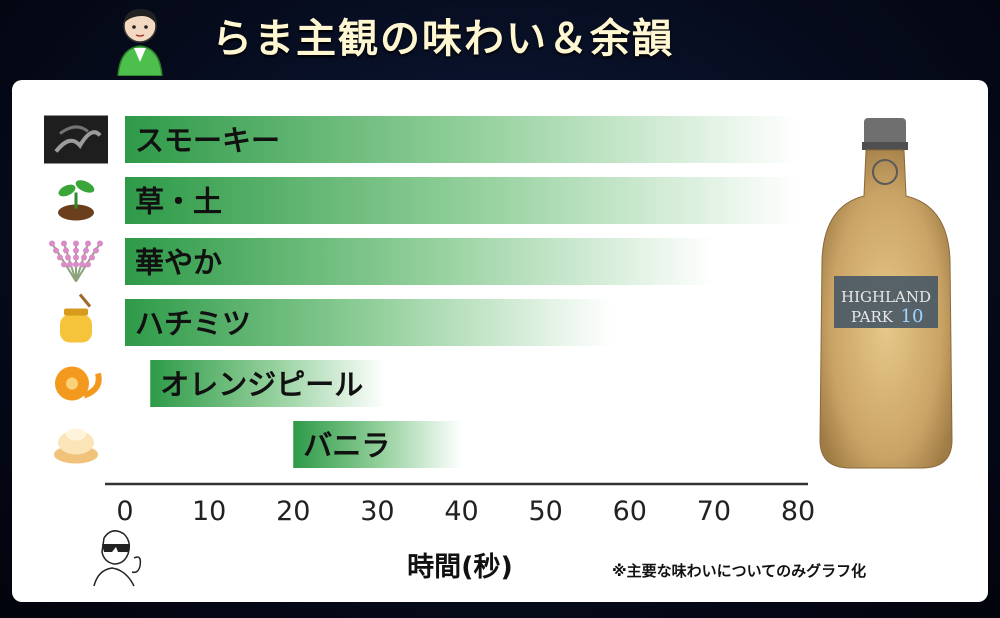 This screenshot has height=618, width=1000. Describe the element at coordinates (460, 567) in the screenshot. I see `x-axis-title: 時間(秒)` at that location.